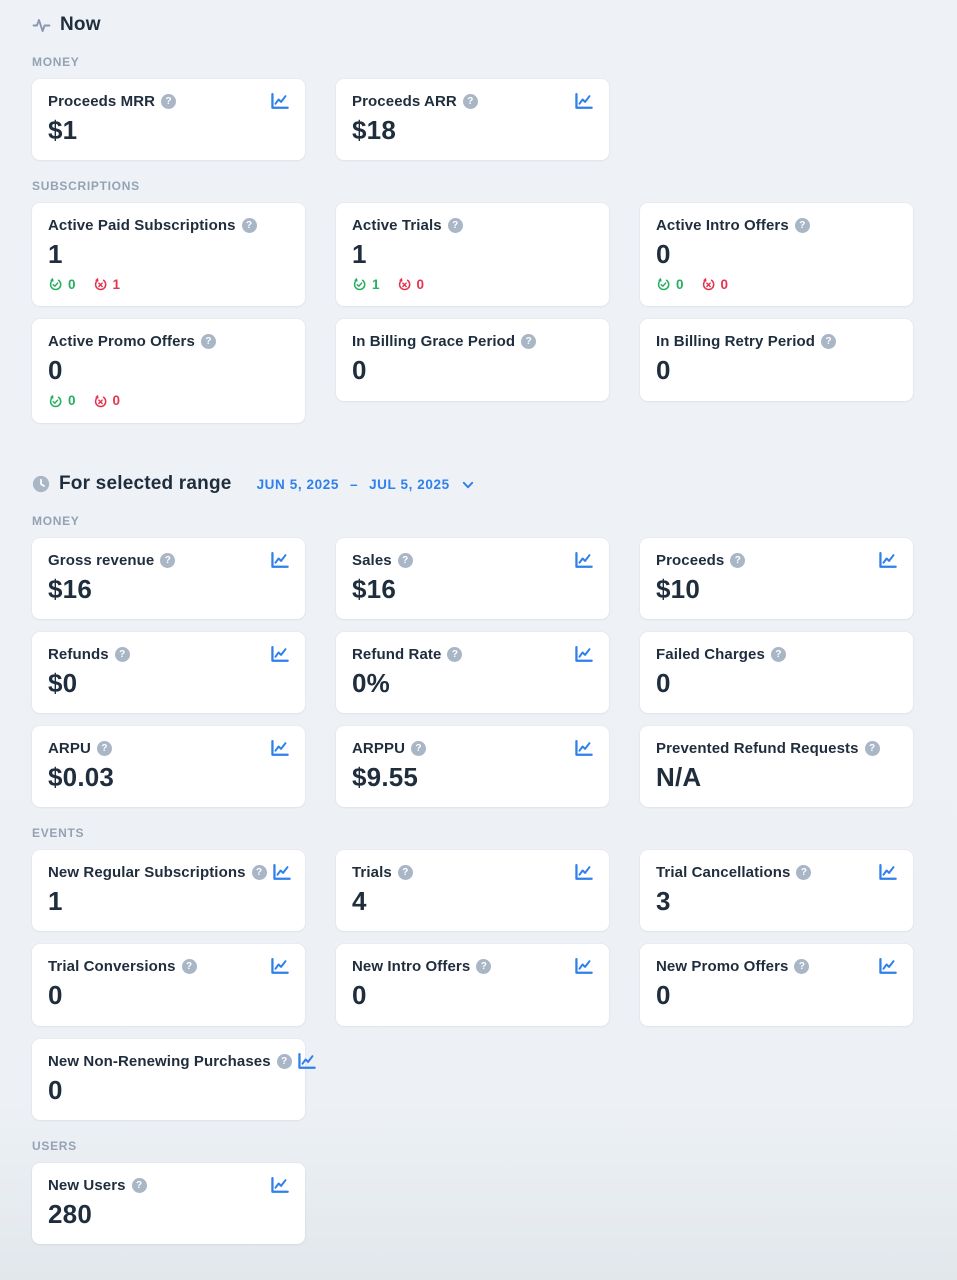  Describe the element at coordinates (708, 284) in the screenshot. I see `renew-cancel-icon` at that location.